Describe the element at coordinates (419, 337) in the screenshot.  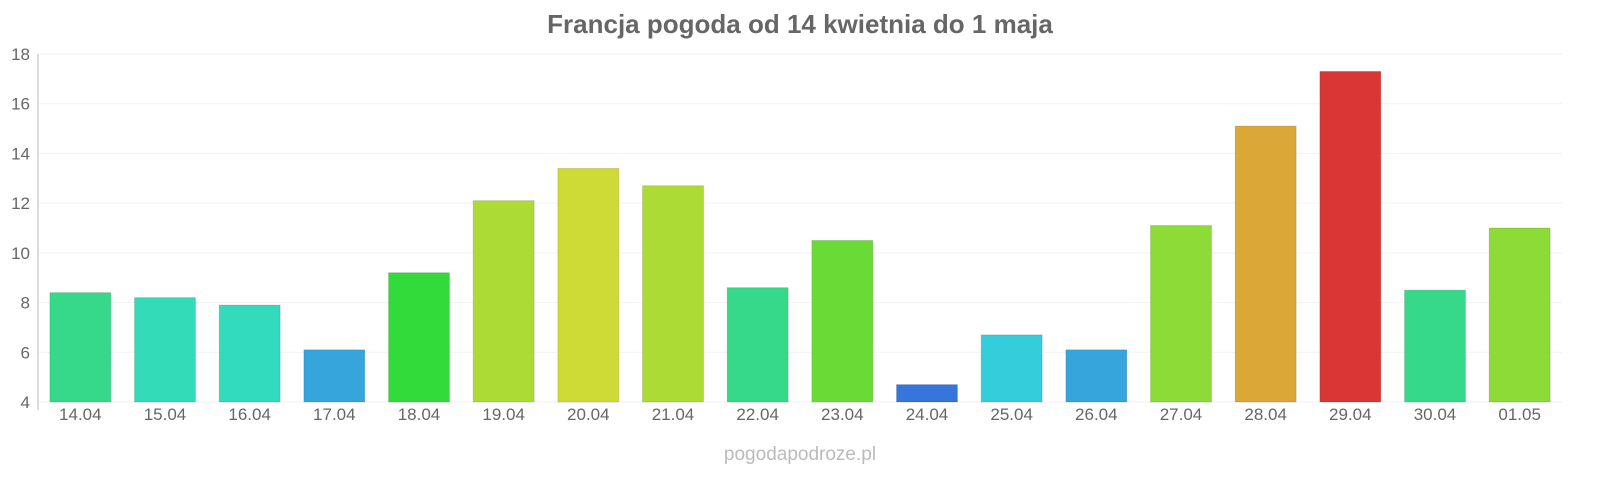
I see `bar-18.04` at that location.